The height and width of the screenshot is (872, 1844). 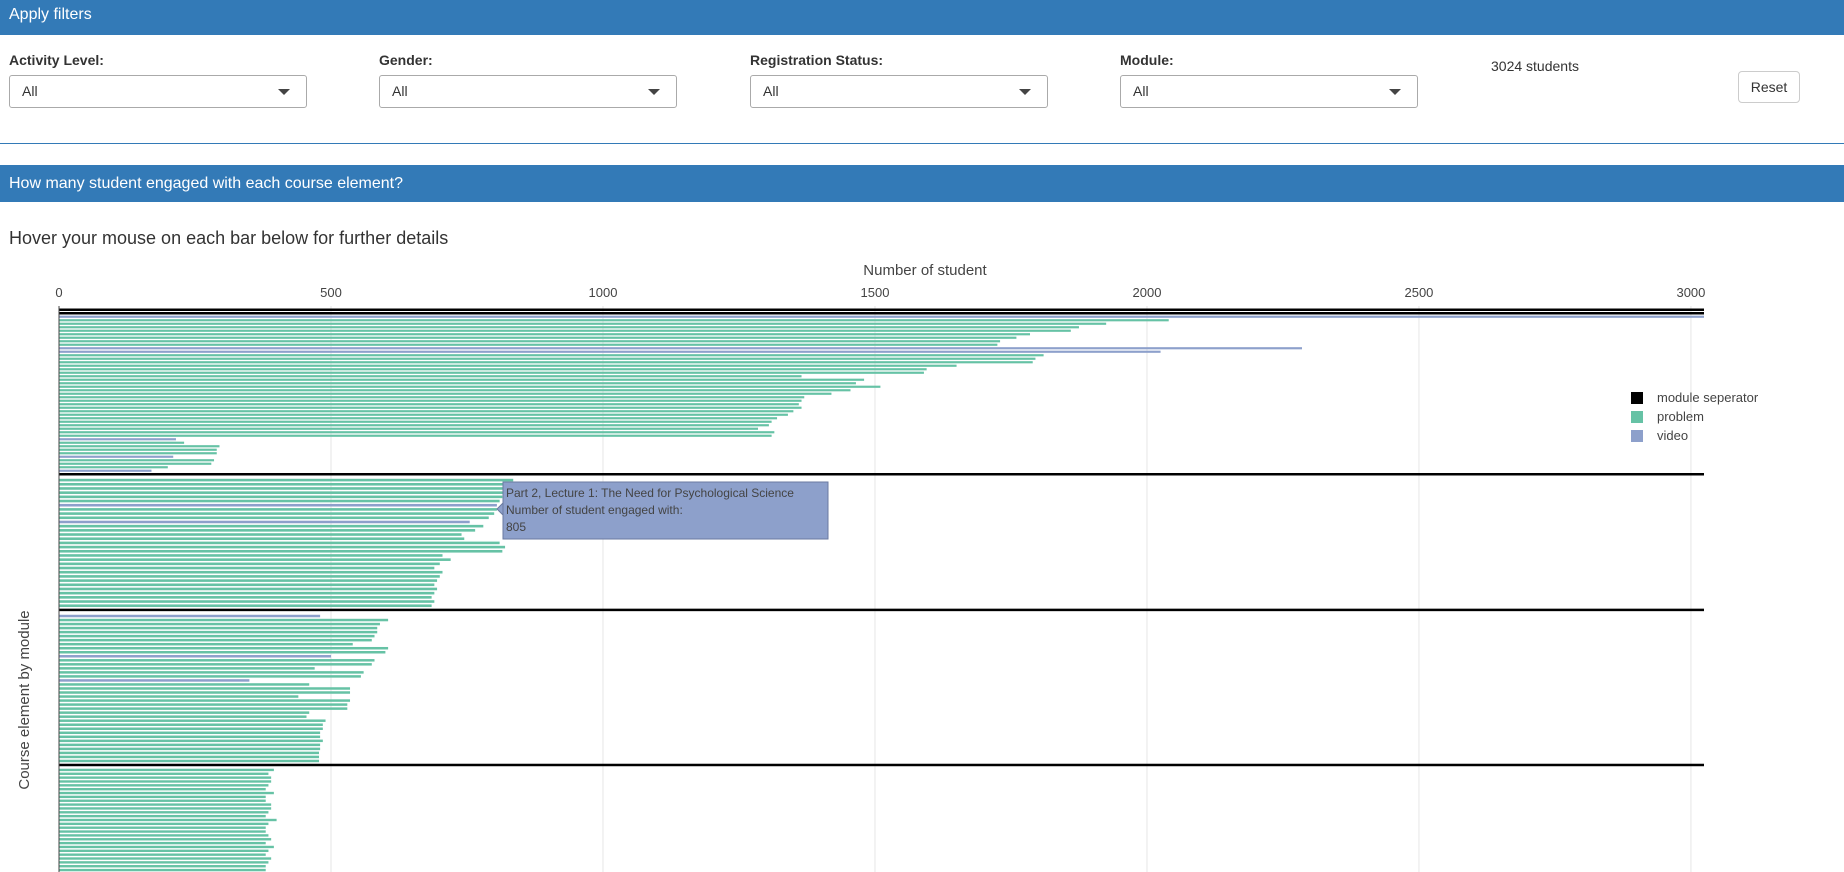 I want to click on gender-select: All, so click(x=528, y=91).